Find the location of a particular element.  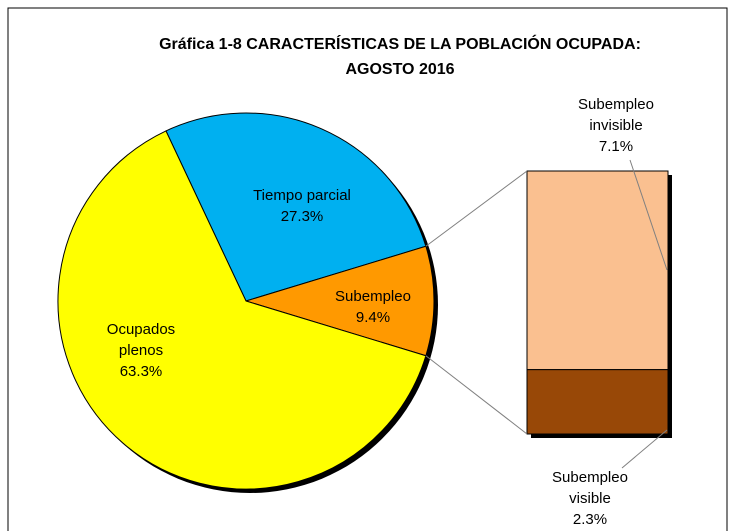

category-label: Tiempo parcial is located at coordinates (302, 195).